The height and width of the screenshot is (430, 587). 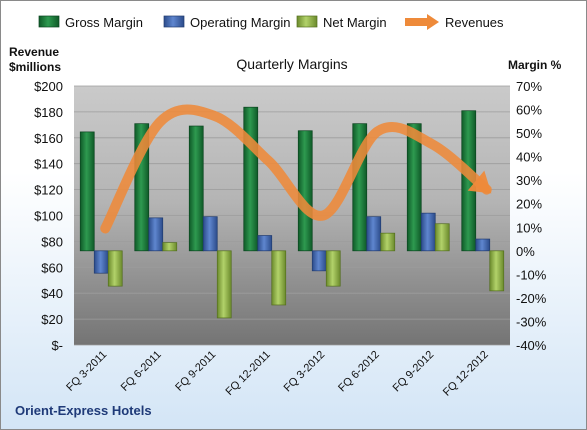 I want to click on left-tick-label: $200, so click(x=48, y=86).